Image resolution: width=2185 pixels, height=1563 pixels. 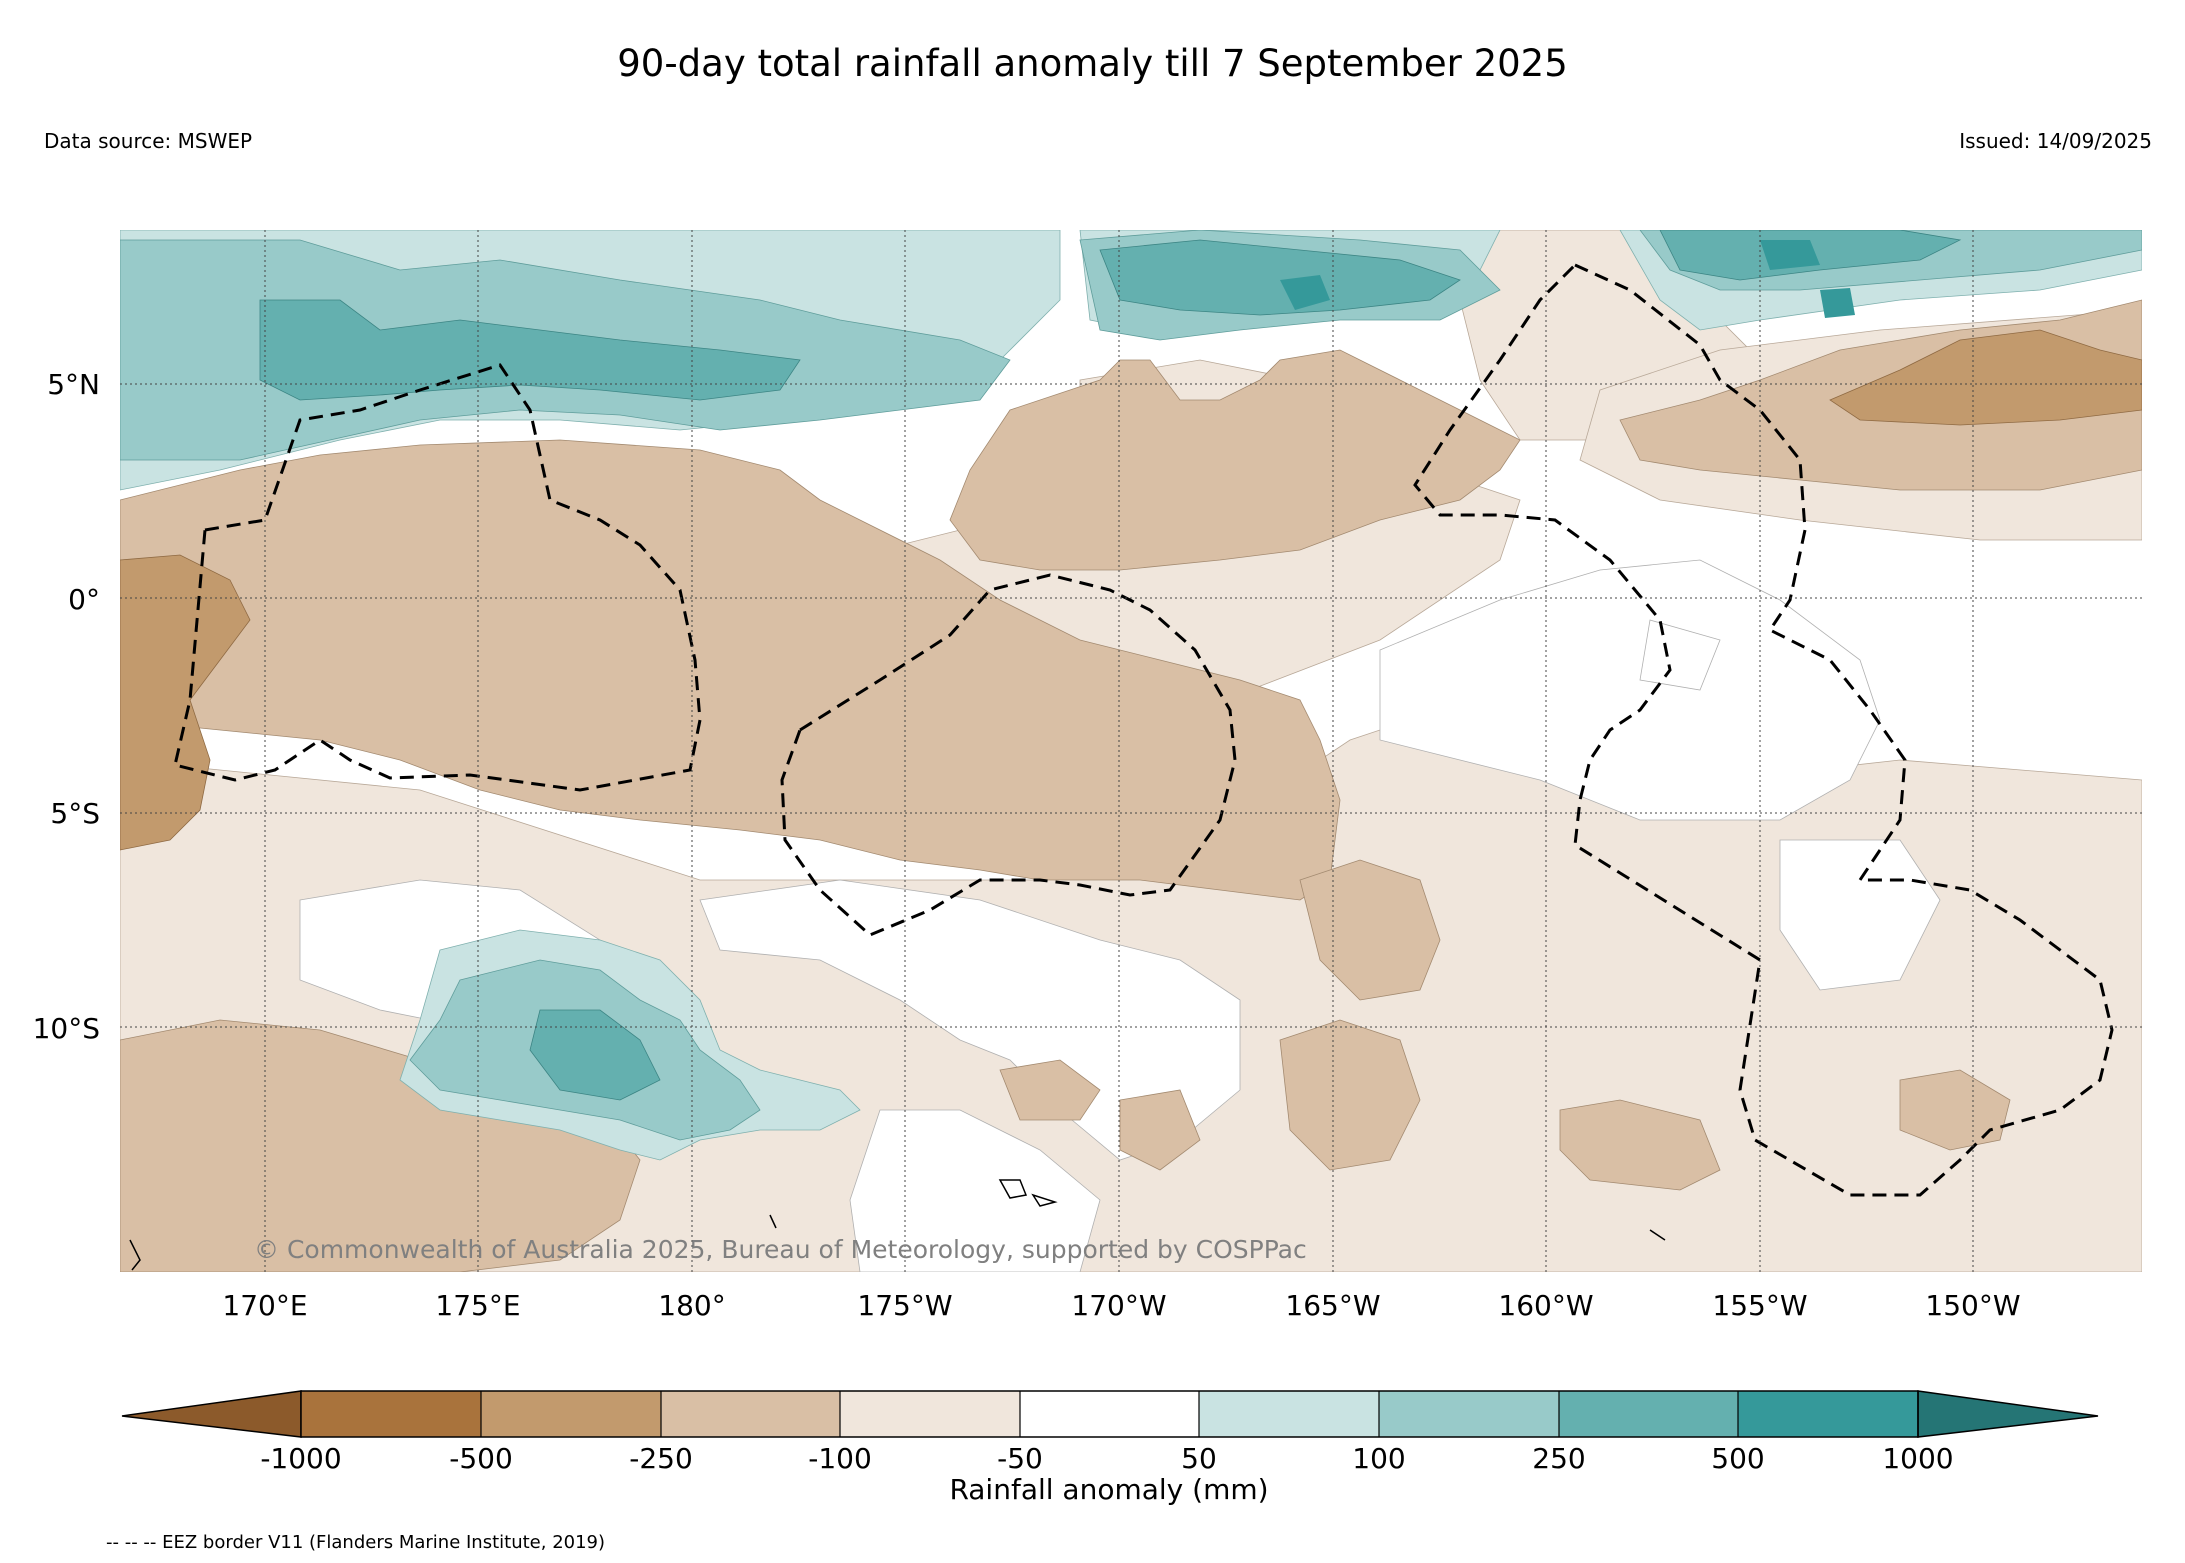 I want to click on lon-label-180: 180°, so click(x=691, y=1305).